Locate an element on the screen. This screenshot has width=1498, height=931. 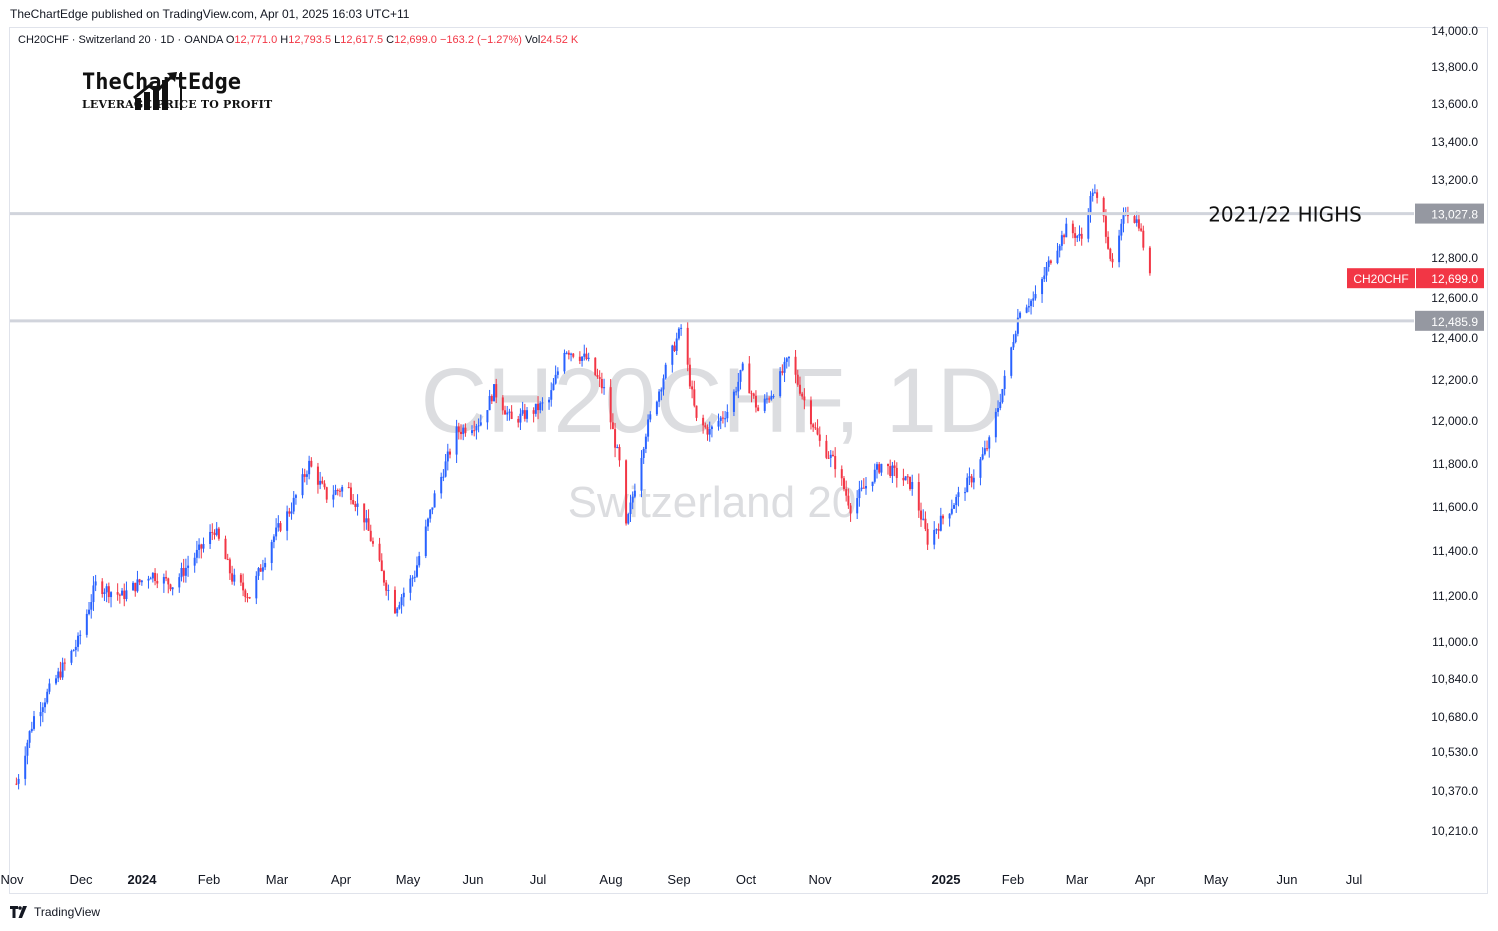
x-tick-label: Dec is located at coordinates (81, 879).